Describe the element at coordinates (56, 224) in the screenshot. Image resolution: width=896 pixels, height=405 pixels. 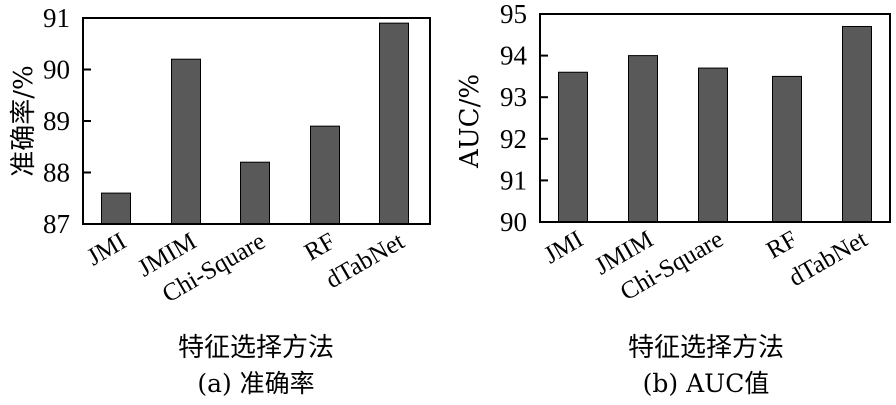
I see `y-tick-label: 87` at that location.